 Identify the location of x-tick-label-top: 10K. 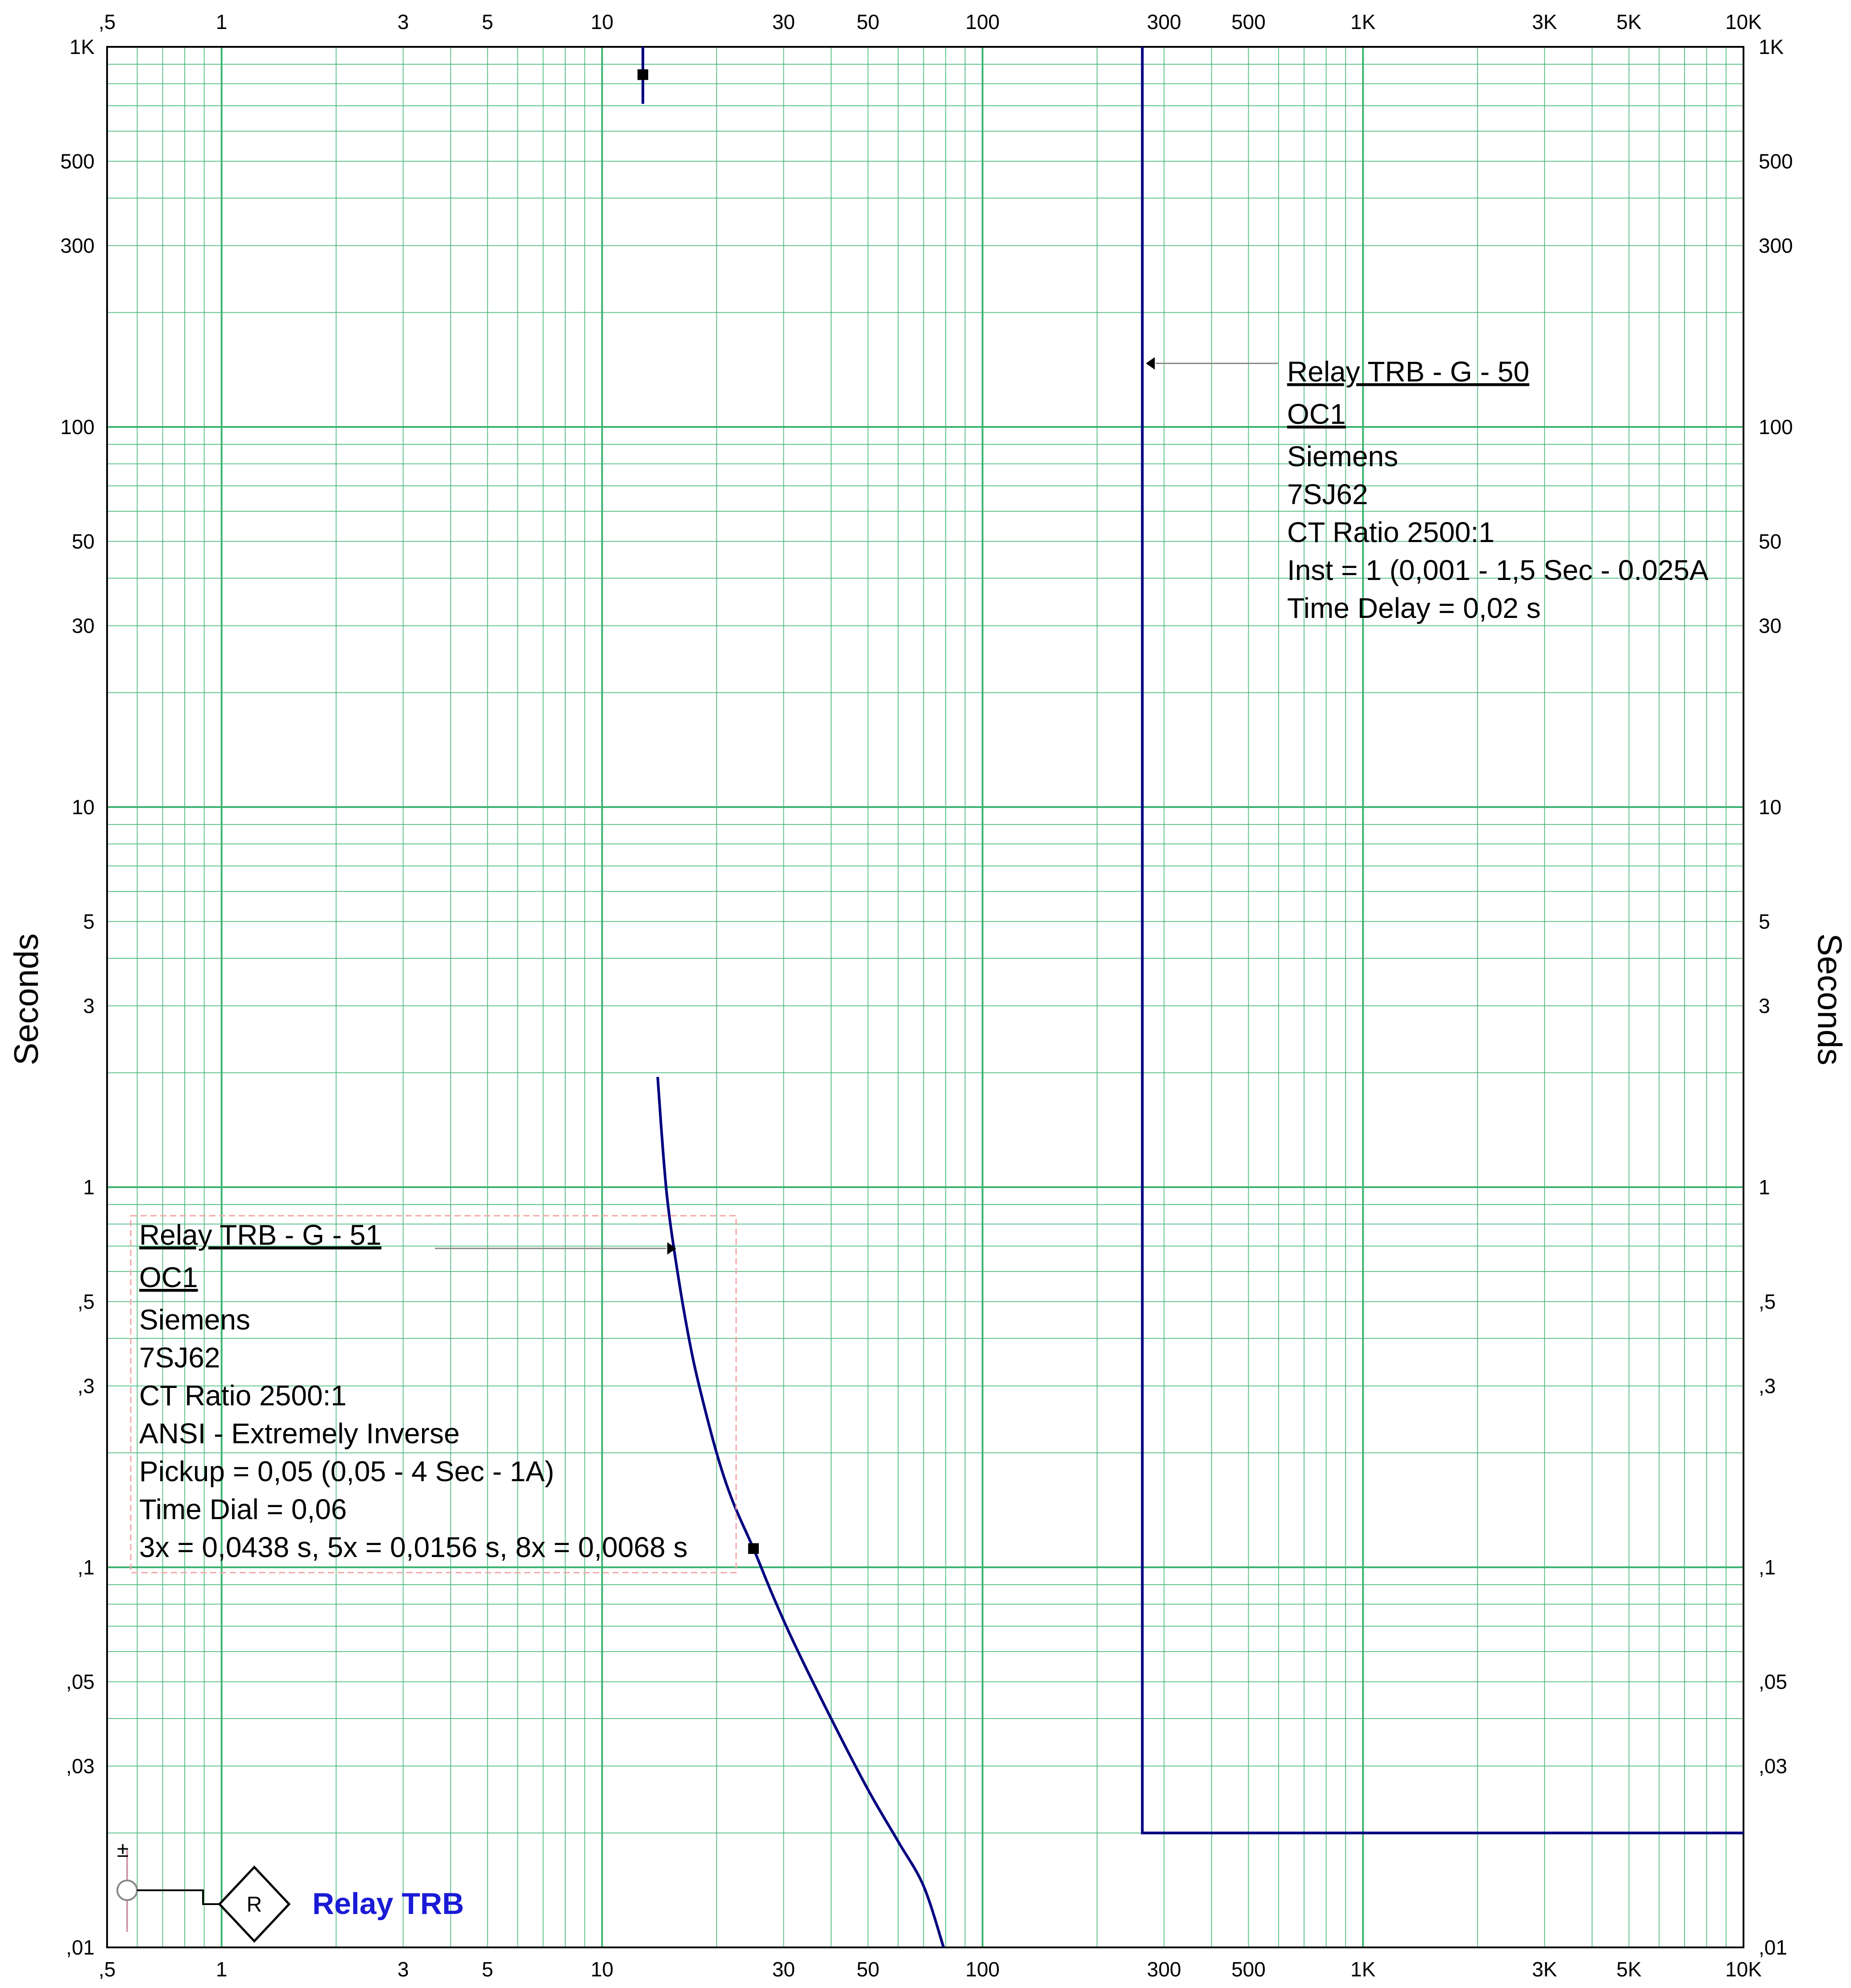
(1743, 21).